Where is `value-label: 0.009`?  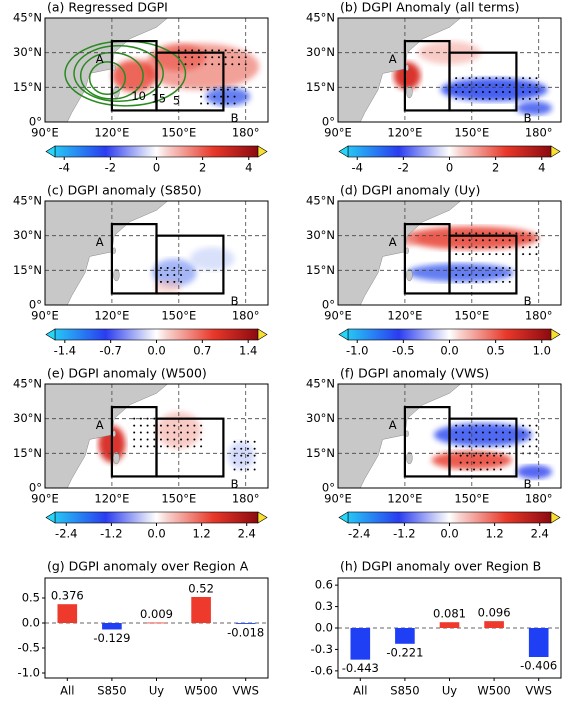
value-label: 0.009 is located at coordinates (156, 614).